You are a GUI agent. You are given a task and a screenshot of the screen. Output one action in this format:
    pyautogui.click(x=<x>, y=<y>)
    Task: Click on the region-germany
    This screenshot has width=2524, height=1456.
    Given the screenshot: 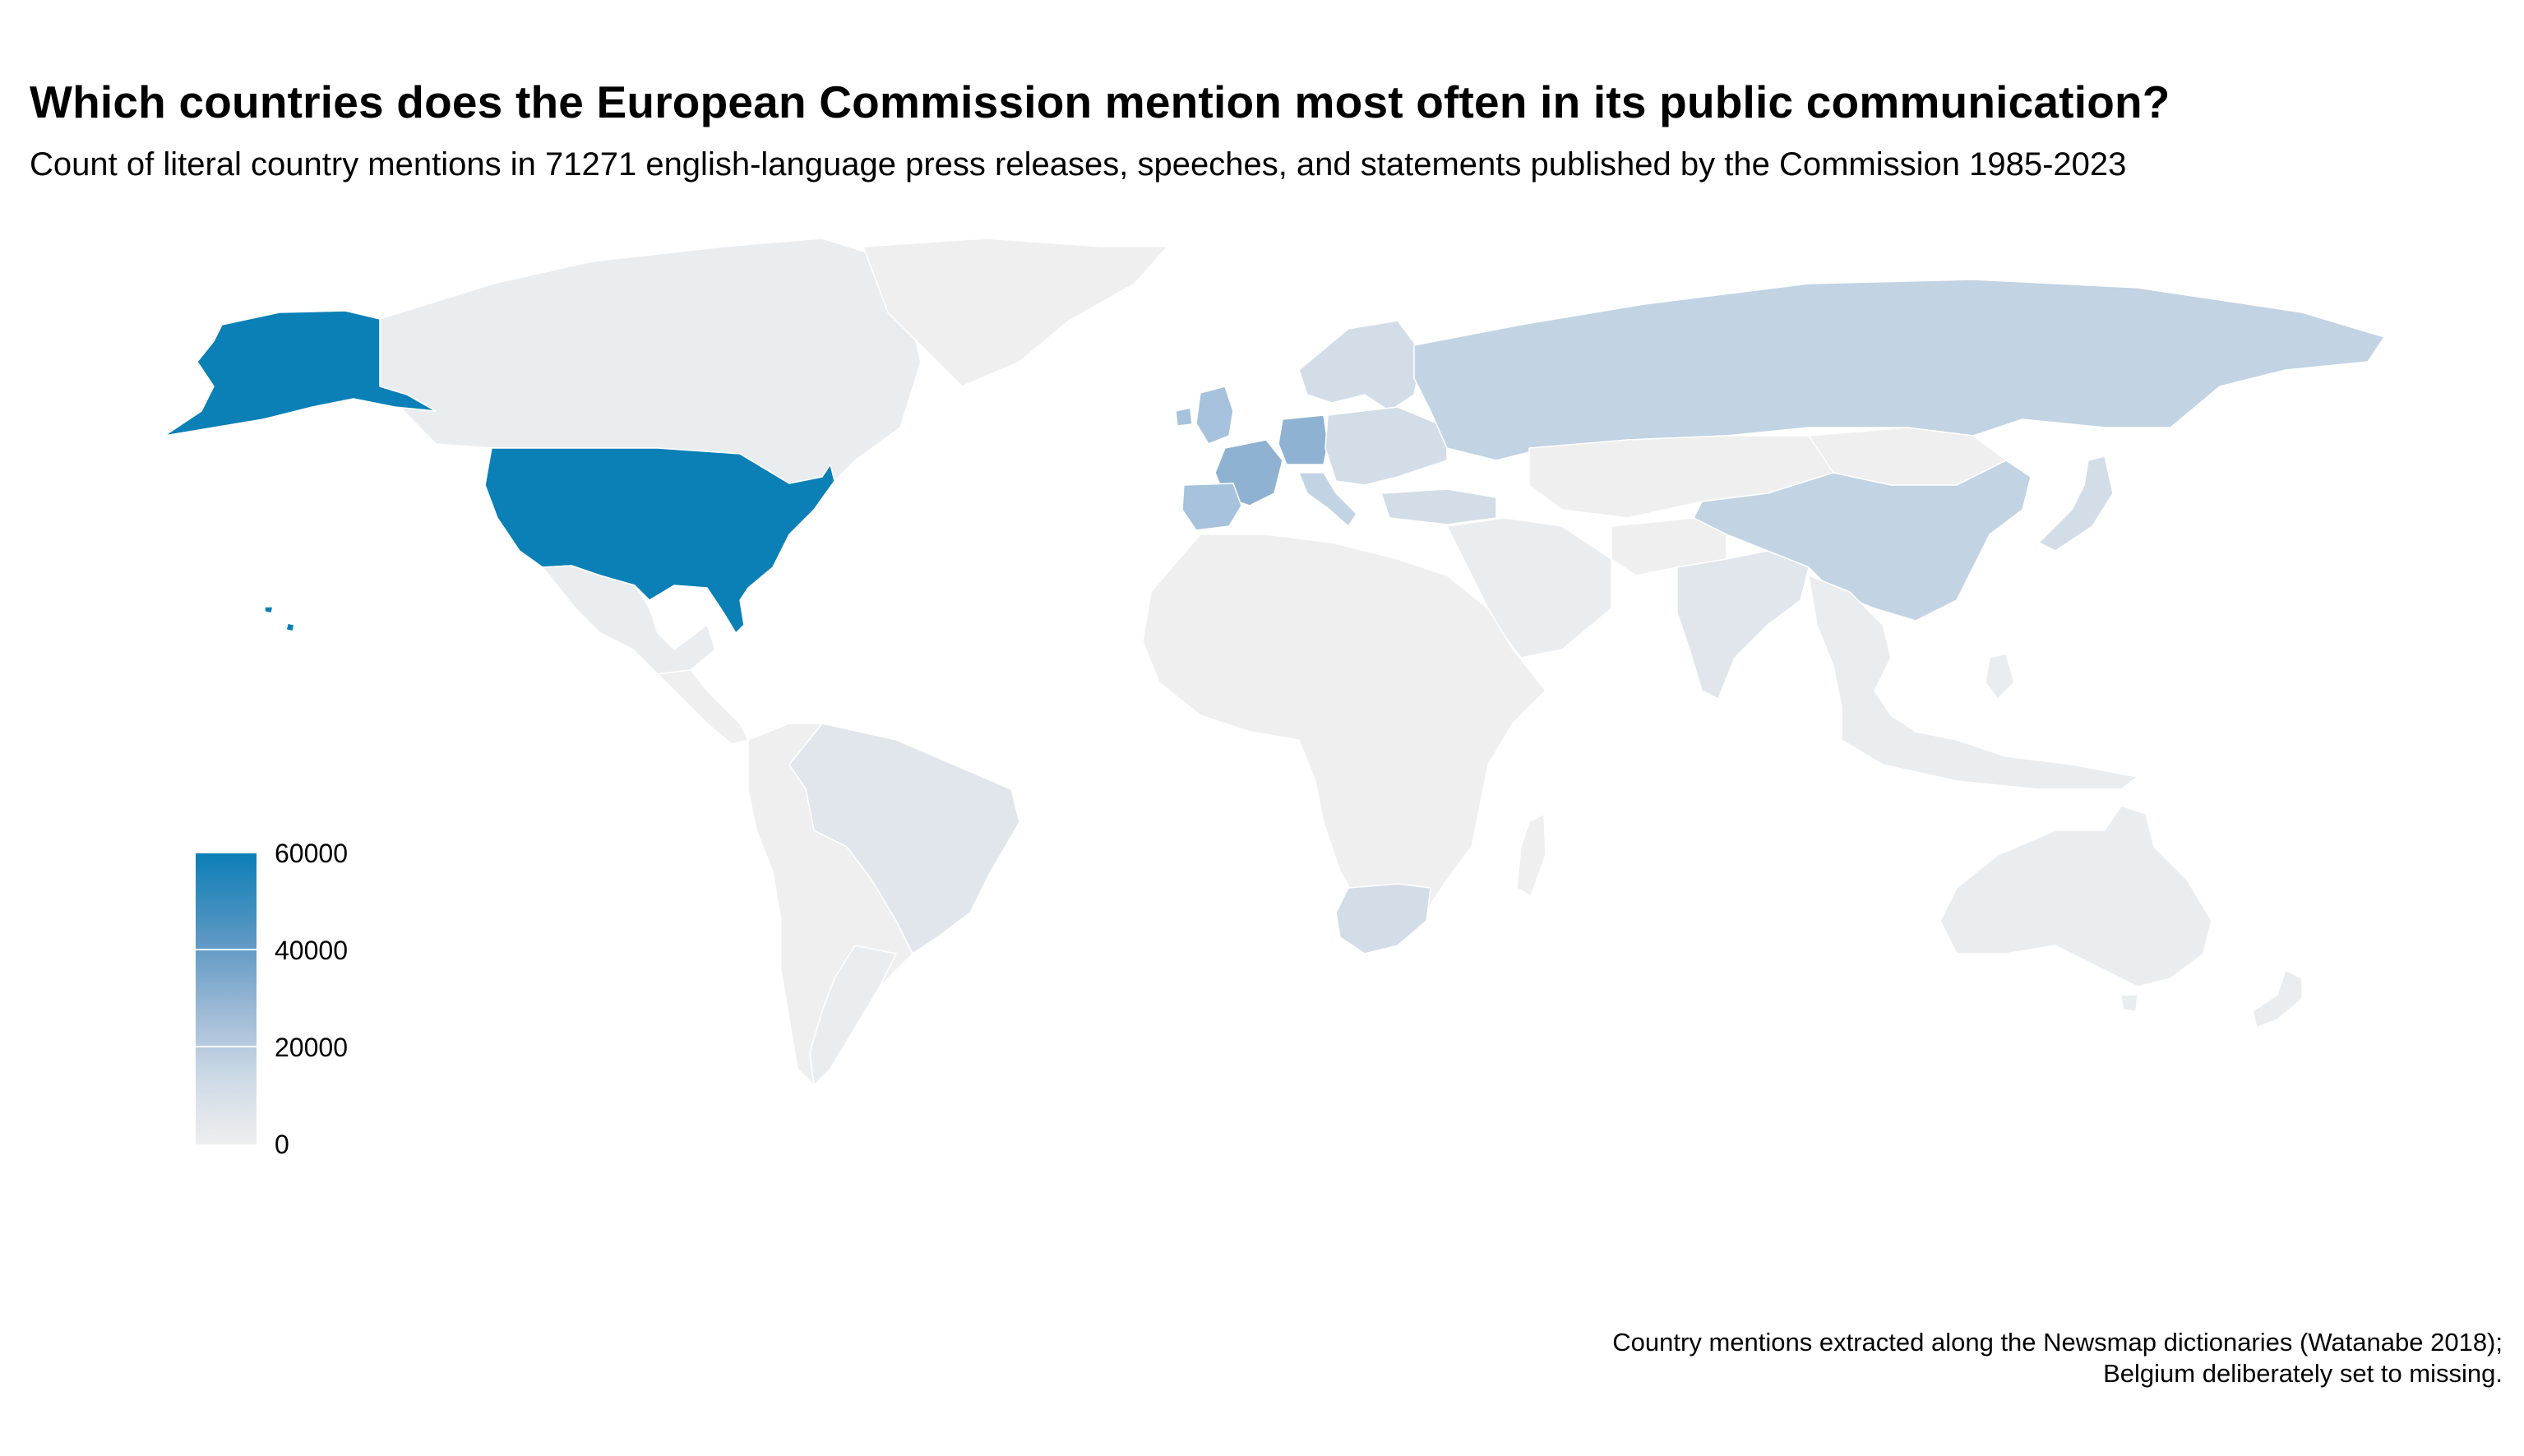 What is the action you would take?
    pyautogui.click(x=1304, y=439)
    